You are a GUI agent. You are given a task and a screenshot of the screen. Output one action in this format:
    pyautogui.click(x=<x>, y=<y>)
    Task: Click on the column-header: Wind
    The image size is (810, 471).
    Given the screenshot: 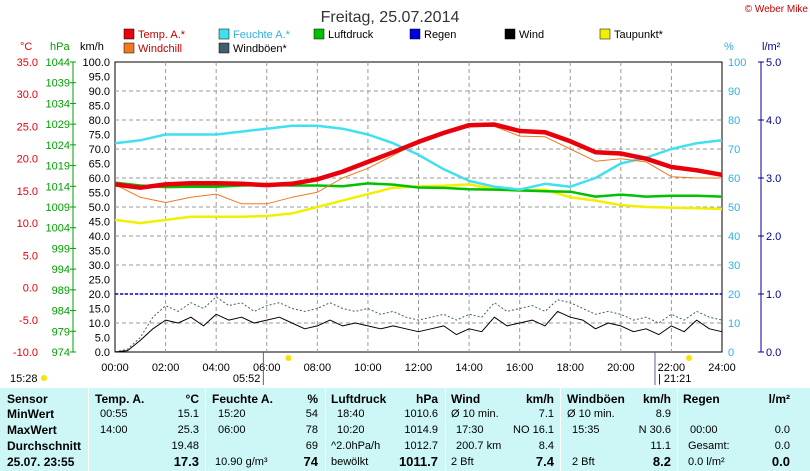 What is the action you would take?
    pyautogui.click(x=466, y=399)
    